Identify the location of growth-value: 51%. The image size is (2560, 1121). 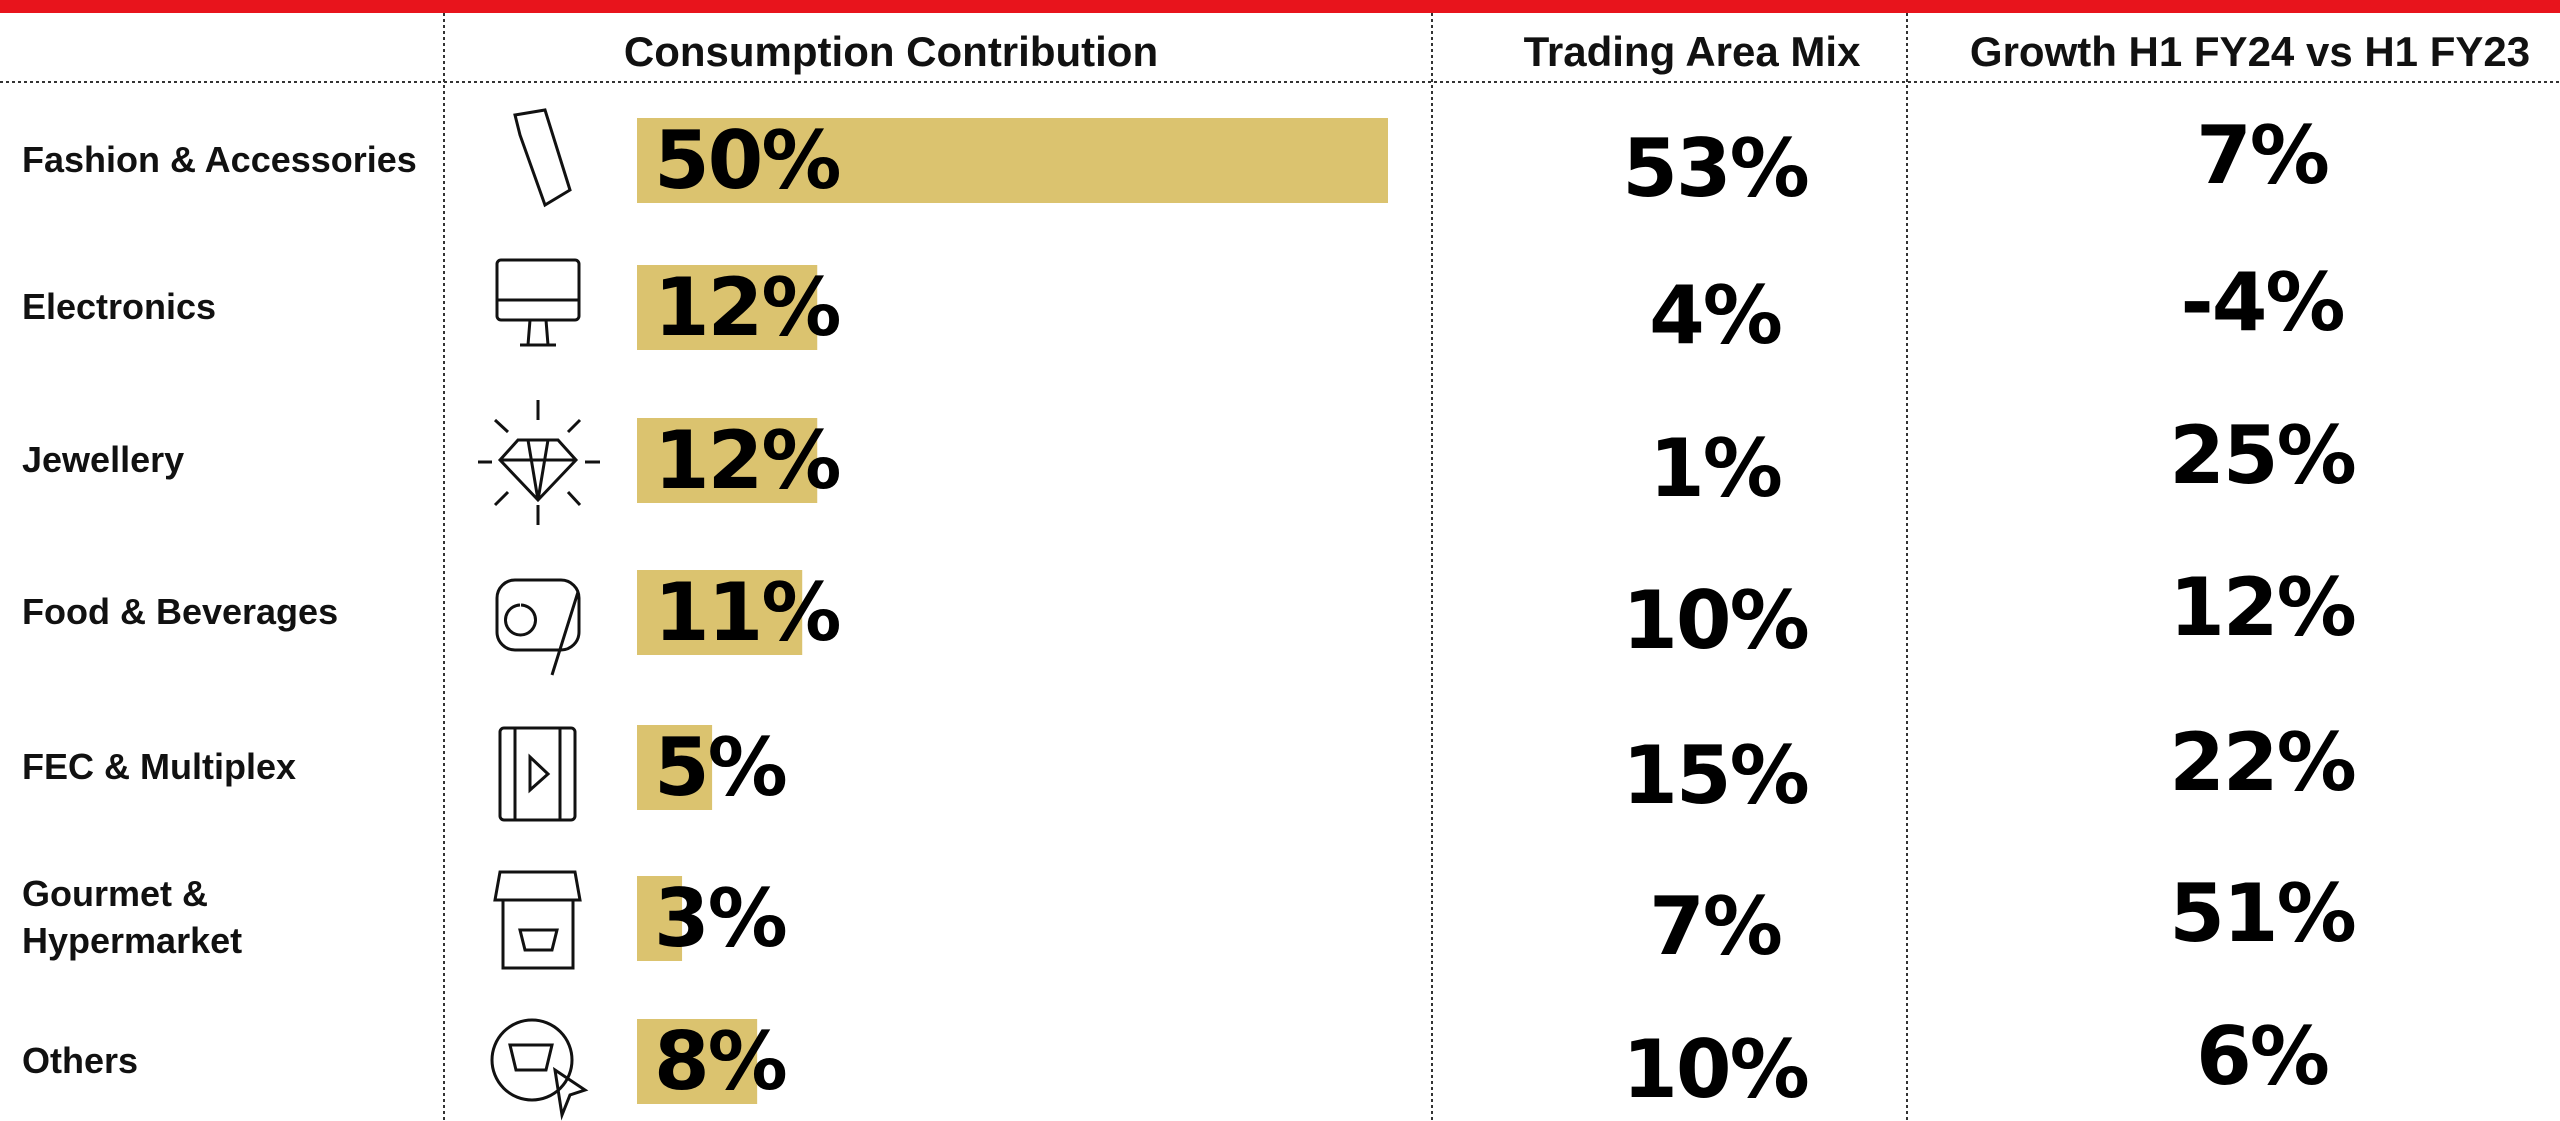
(2262, 913).